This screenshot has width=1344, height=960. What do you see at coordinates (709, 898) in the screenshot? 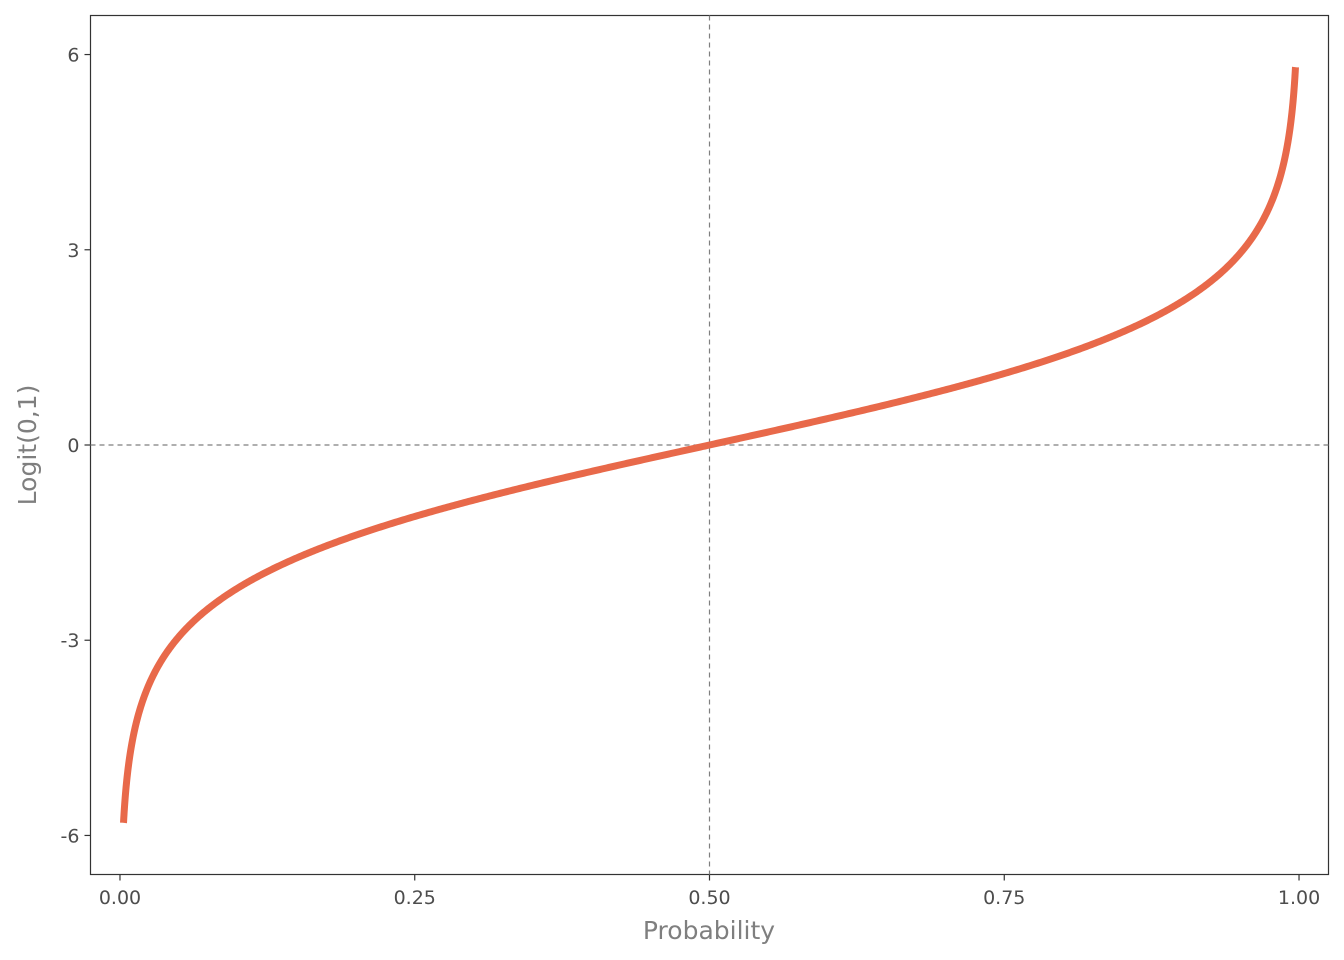
I see `x-tick-label: 0.50` at bounding box center [709, 898].